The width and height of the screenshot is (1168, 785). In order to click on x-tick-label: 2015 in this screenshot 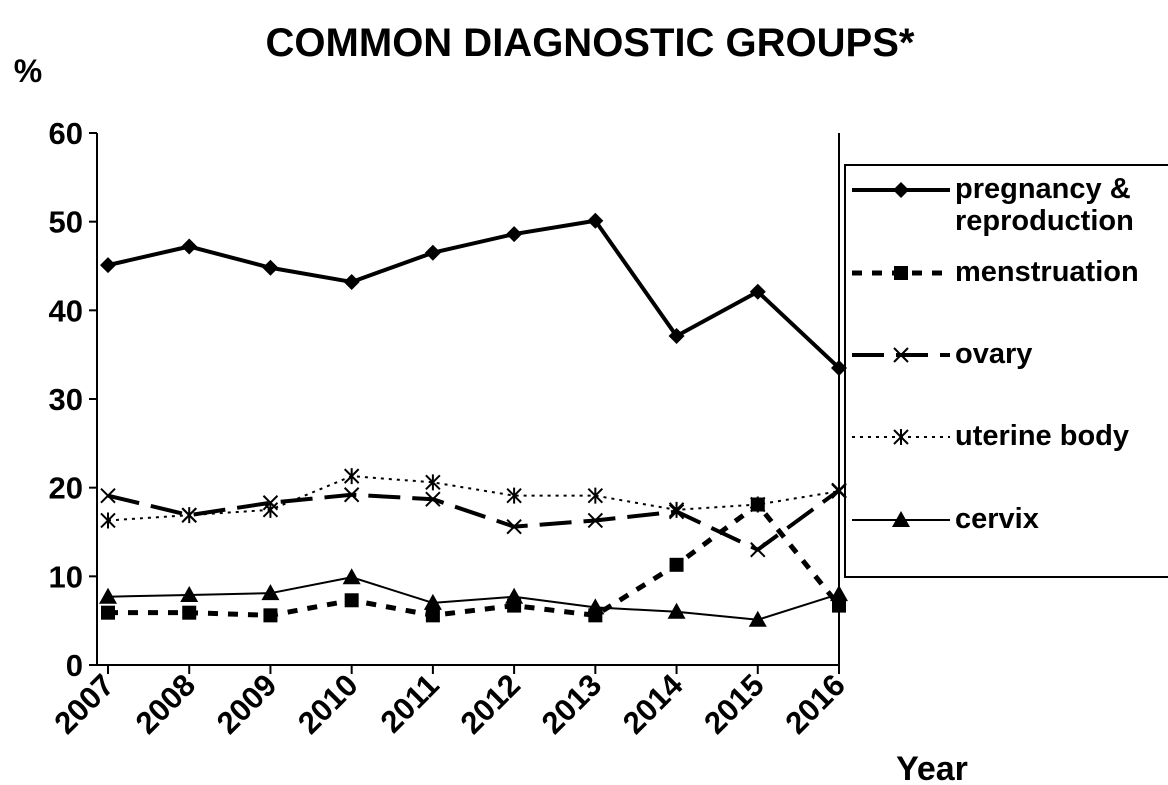, I will do `click(734, 704)`.